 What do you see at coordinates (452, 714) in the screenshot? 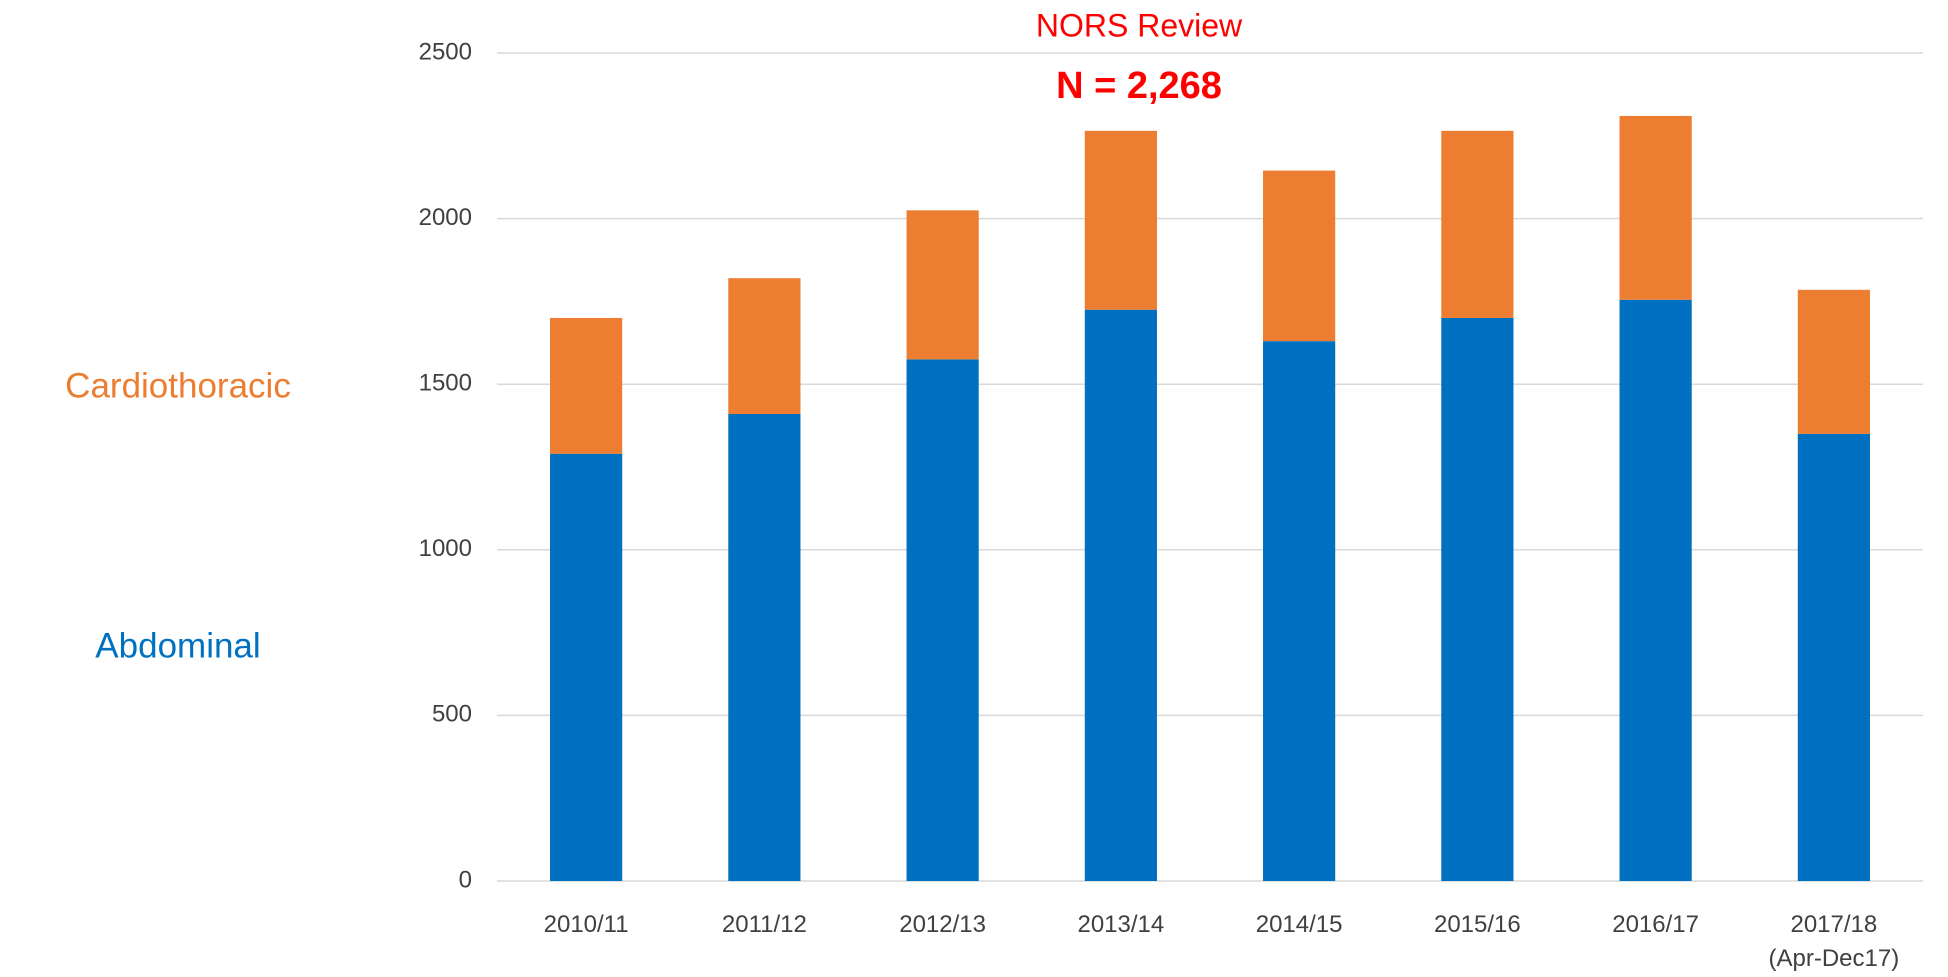
I see `y-tick-label: 500` at bounding box center [452, 714].